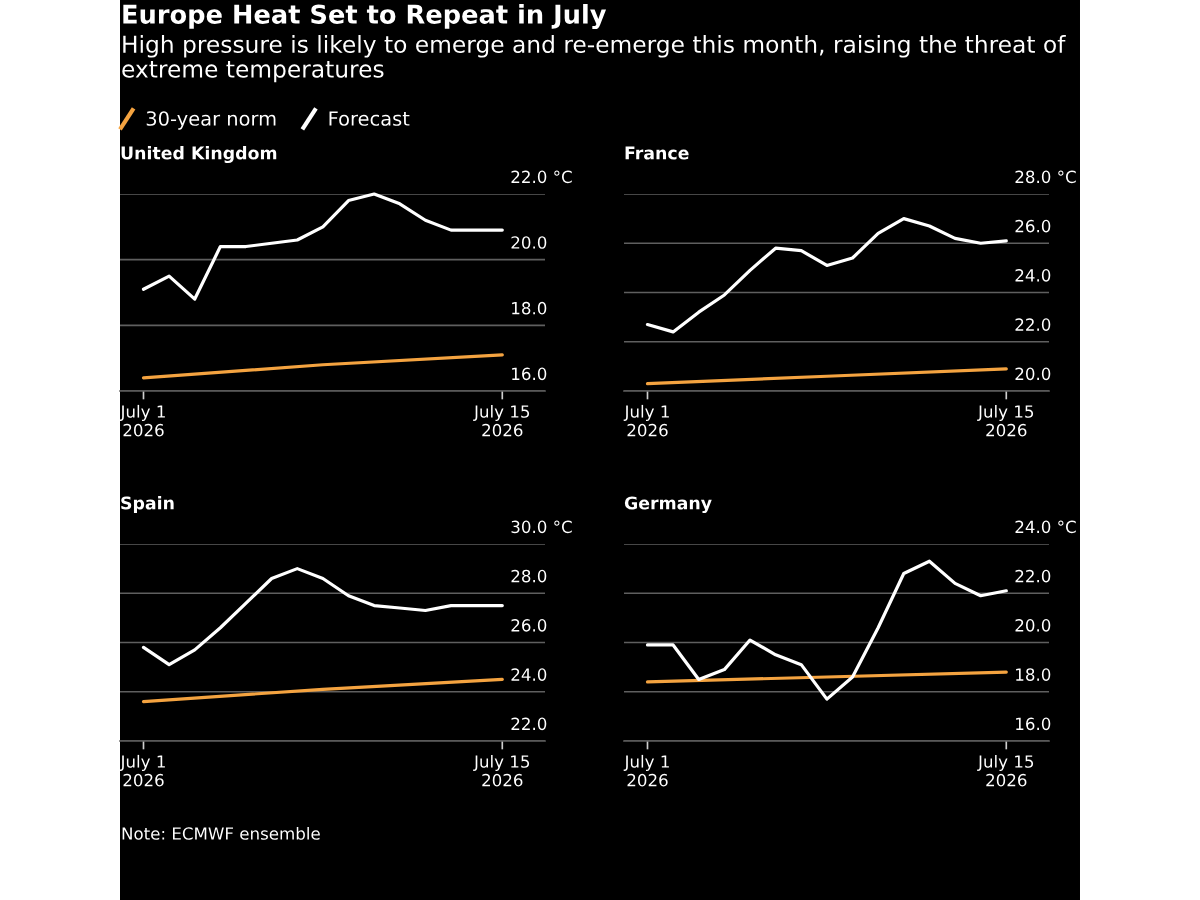  I want to click on chart-title: France, so click(657, 153).